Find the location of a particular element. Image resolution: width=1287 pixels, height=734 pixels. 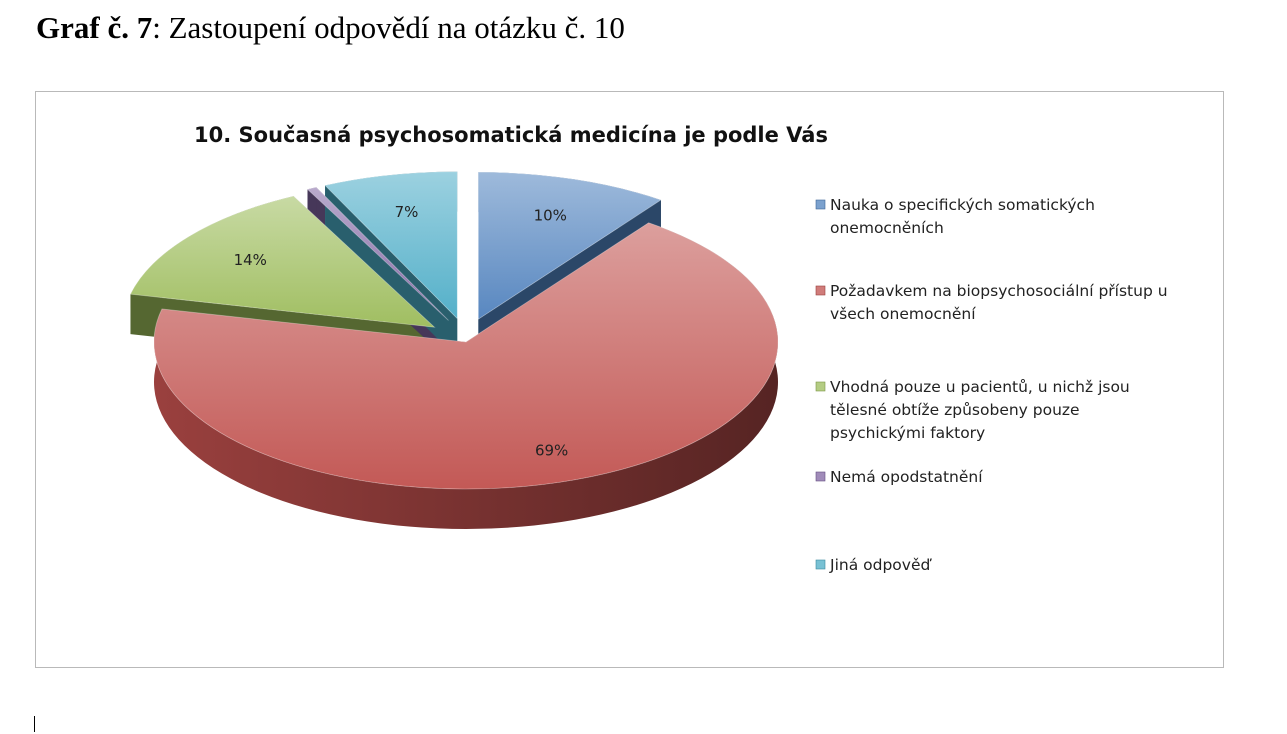

data-label: 69% is located at coordinates (551, 450).